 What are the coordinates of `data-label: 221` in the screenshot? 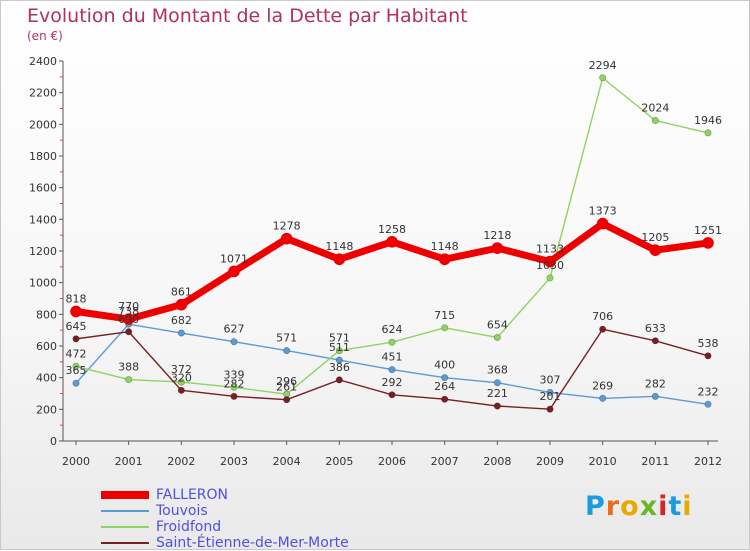 It's located at (497, 393).